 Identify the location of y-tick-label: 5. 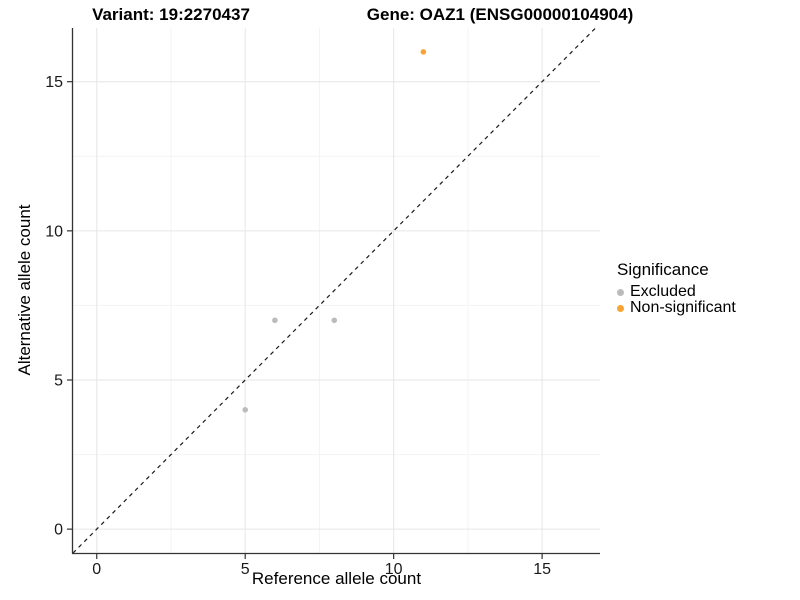
(58, 380).